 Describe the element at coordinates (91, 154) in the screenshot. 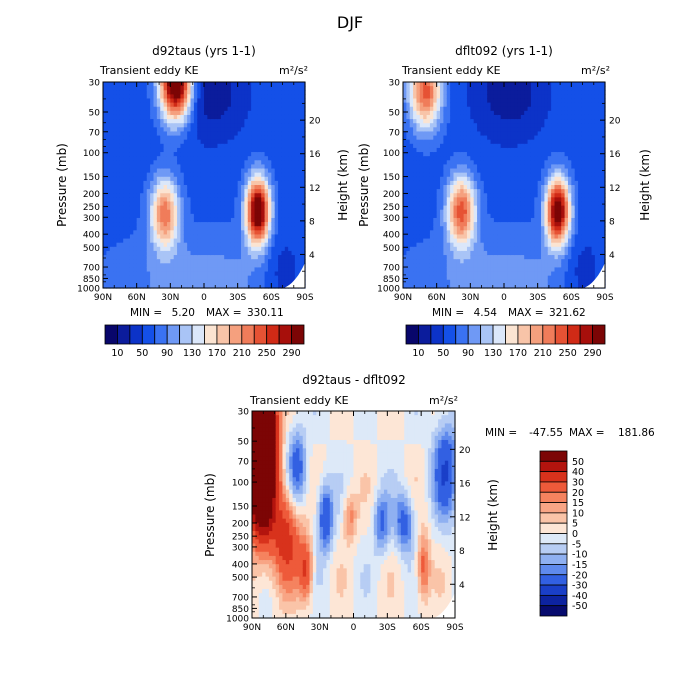

I see `y-tick-label: 100` at that location.